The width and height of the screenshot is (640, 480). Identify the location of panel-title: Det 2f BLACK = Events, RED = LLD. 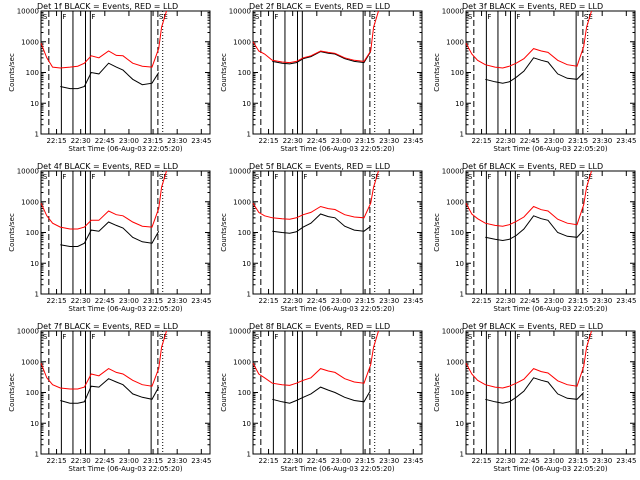
(319, 6).